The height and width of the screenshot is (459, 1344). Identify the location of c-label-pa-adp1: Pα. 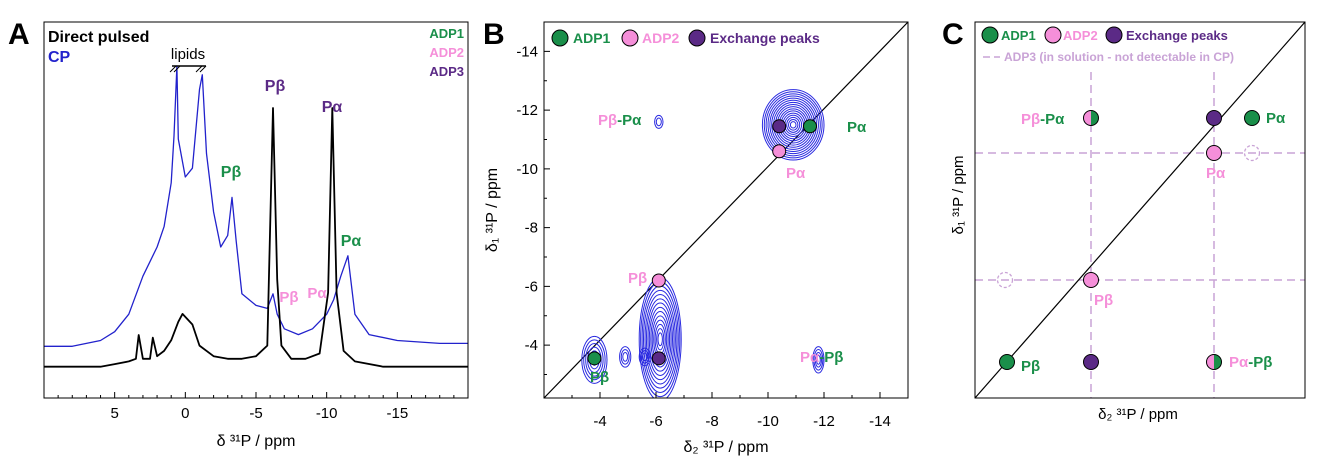
(1276, 118).